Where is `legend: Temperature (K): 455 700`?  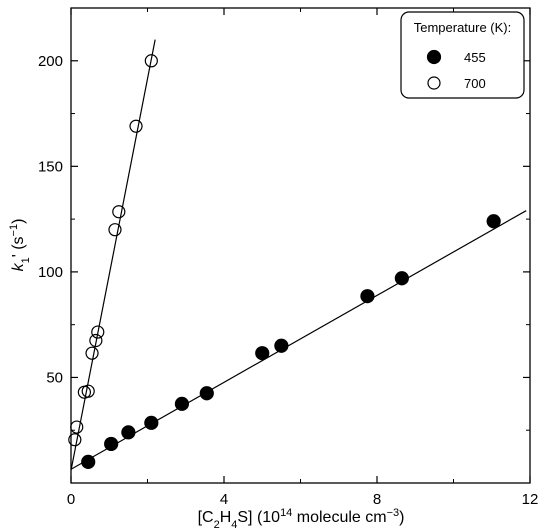 legend: Temperature (K): 455 700 is located at coordinates (462, 55).